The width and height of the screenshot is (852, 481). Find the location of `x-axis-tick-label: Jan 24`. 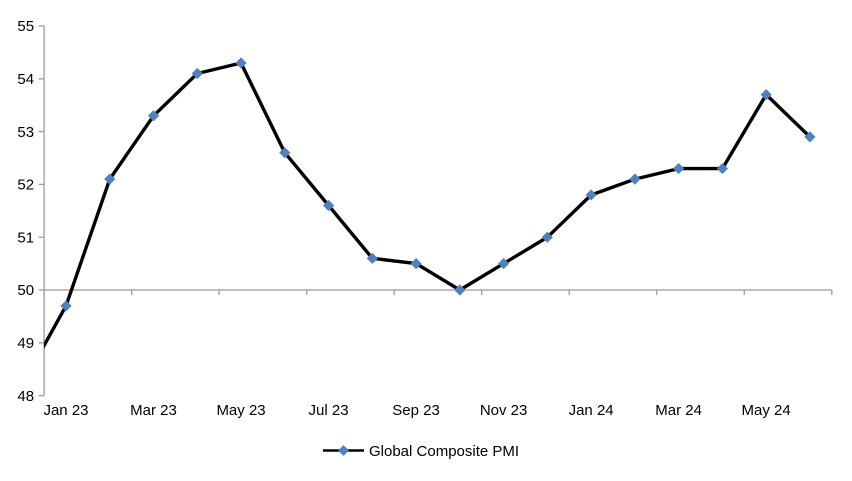

x-axis-tick-label: Jan 24 is located at coordinates (591, 410).